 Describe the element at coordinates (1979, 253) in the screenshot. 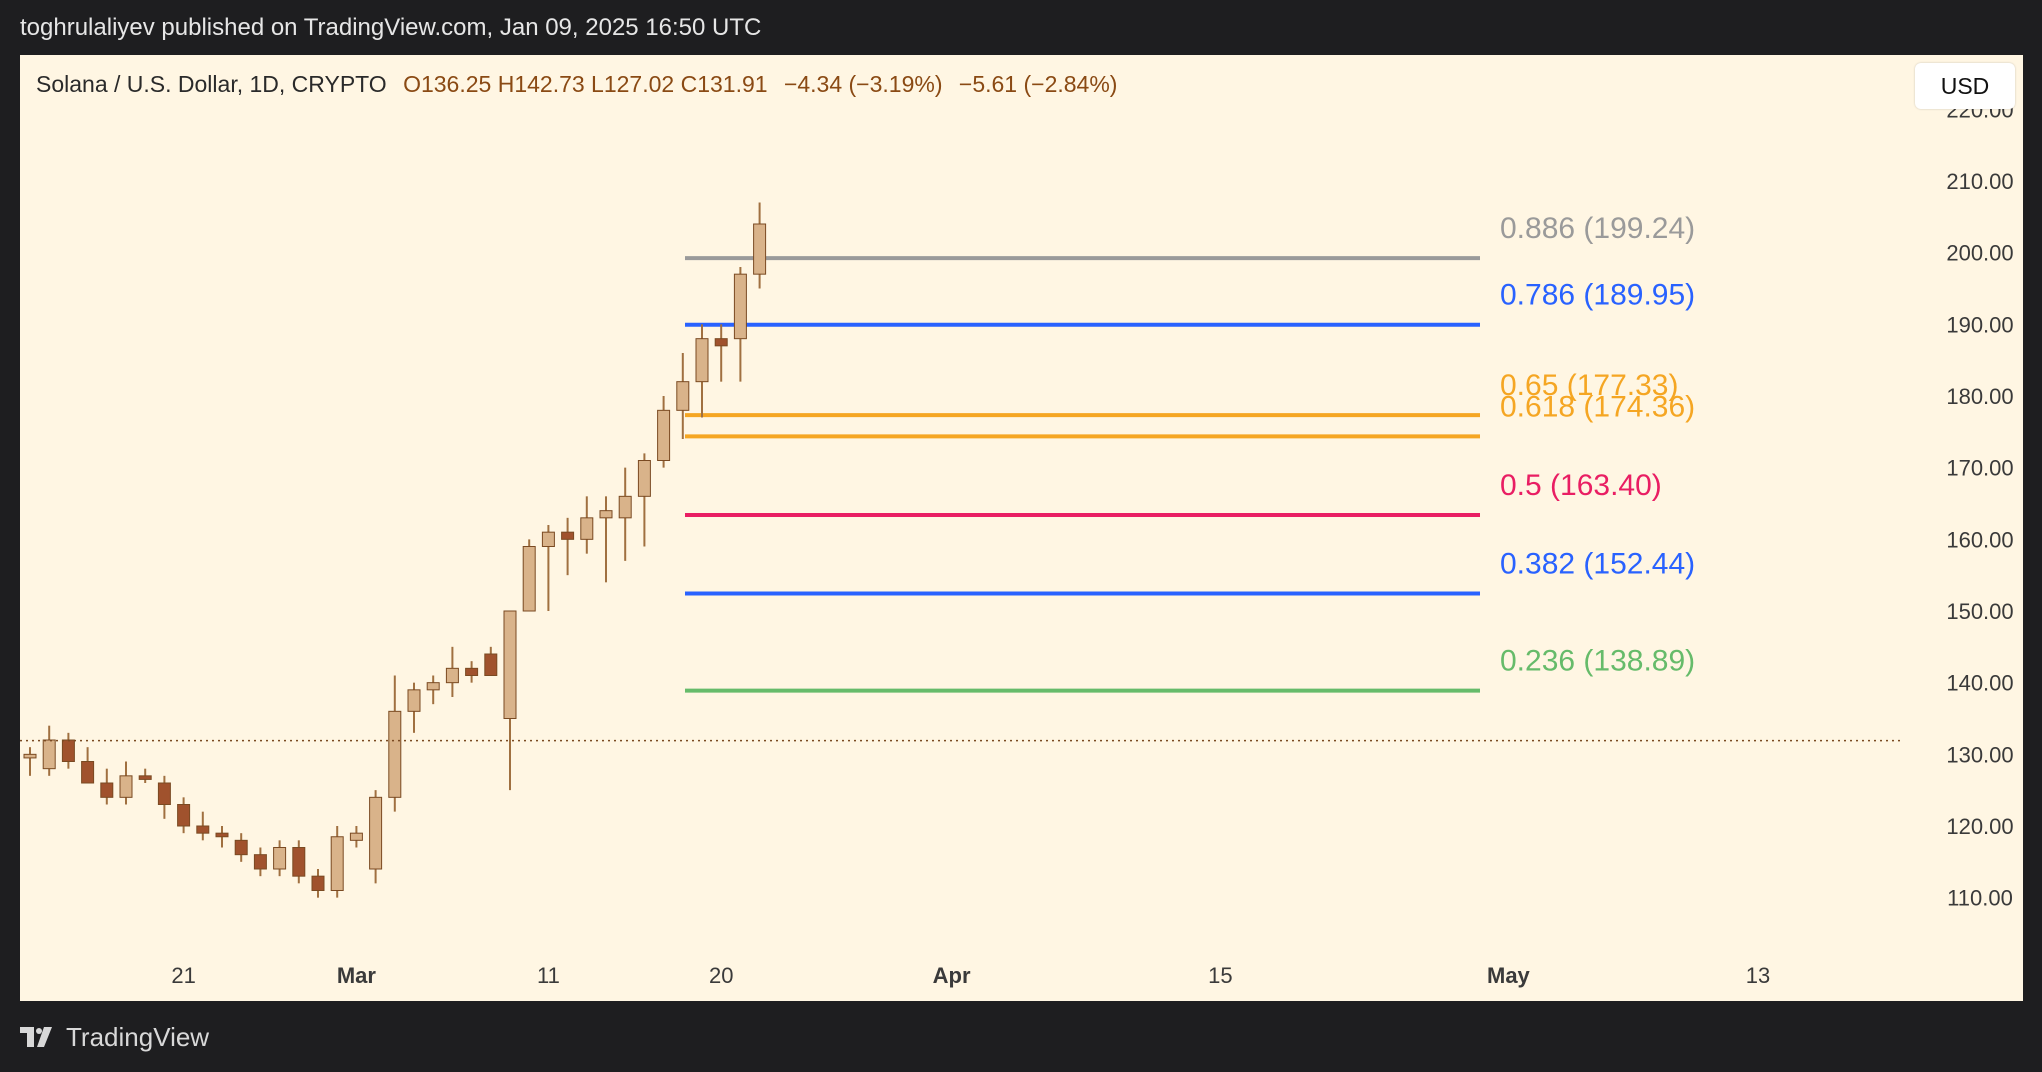

I see `y-tick-label: 200.00` at that location.